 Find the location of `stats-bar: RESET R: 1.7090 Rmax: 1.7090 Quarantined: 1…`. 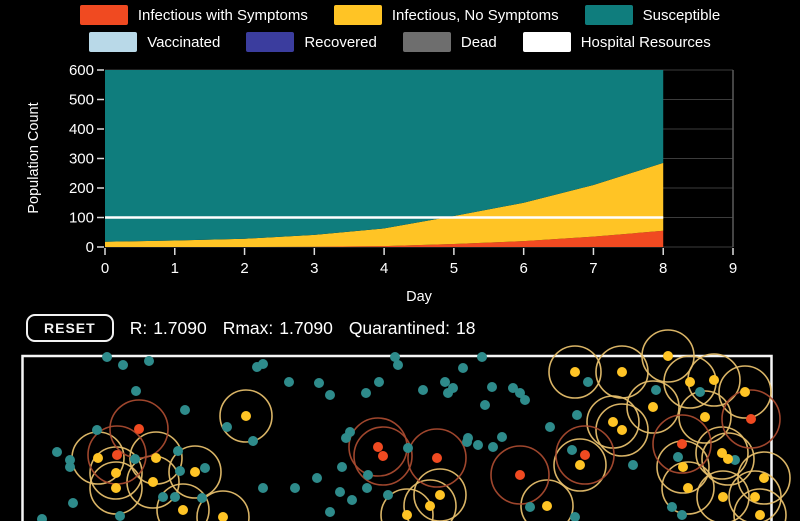

stats-bar: RESET R: 1.7090 Rmax: 1.7090 Quarantined: 1… is located at coordinates (250, 328).